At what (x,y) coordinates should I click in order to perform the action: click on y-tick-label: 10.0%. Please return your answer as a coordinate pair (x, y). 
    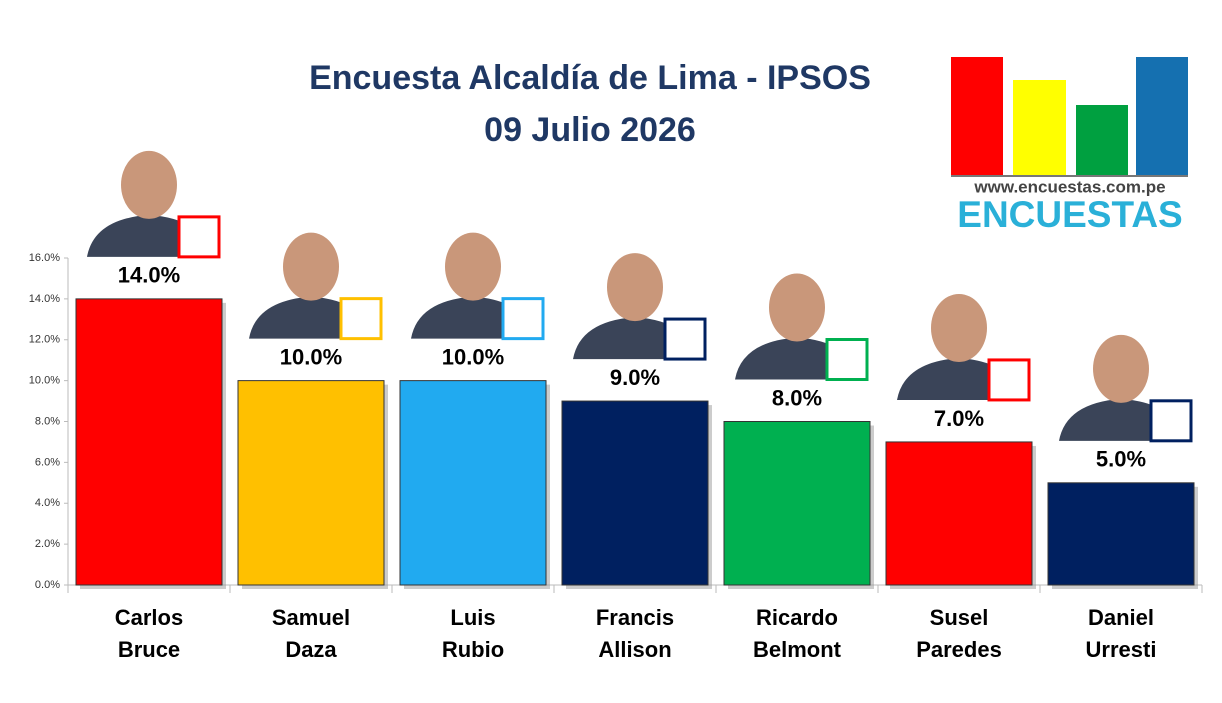
    Looking at the image, I should click on (44, 381).